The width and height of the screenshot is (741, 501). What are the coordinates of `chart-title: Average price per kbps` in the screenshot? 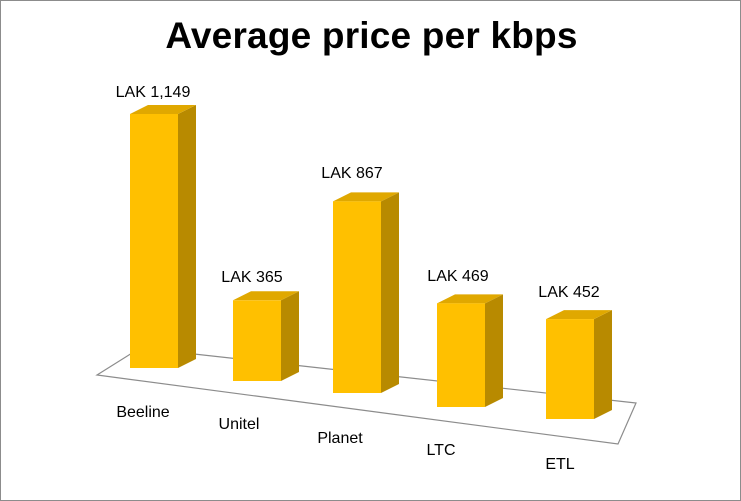 It's located at (371, 35).